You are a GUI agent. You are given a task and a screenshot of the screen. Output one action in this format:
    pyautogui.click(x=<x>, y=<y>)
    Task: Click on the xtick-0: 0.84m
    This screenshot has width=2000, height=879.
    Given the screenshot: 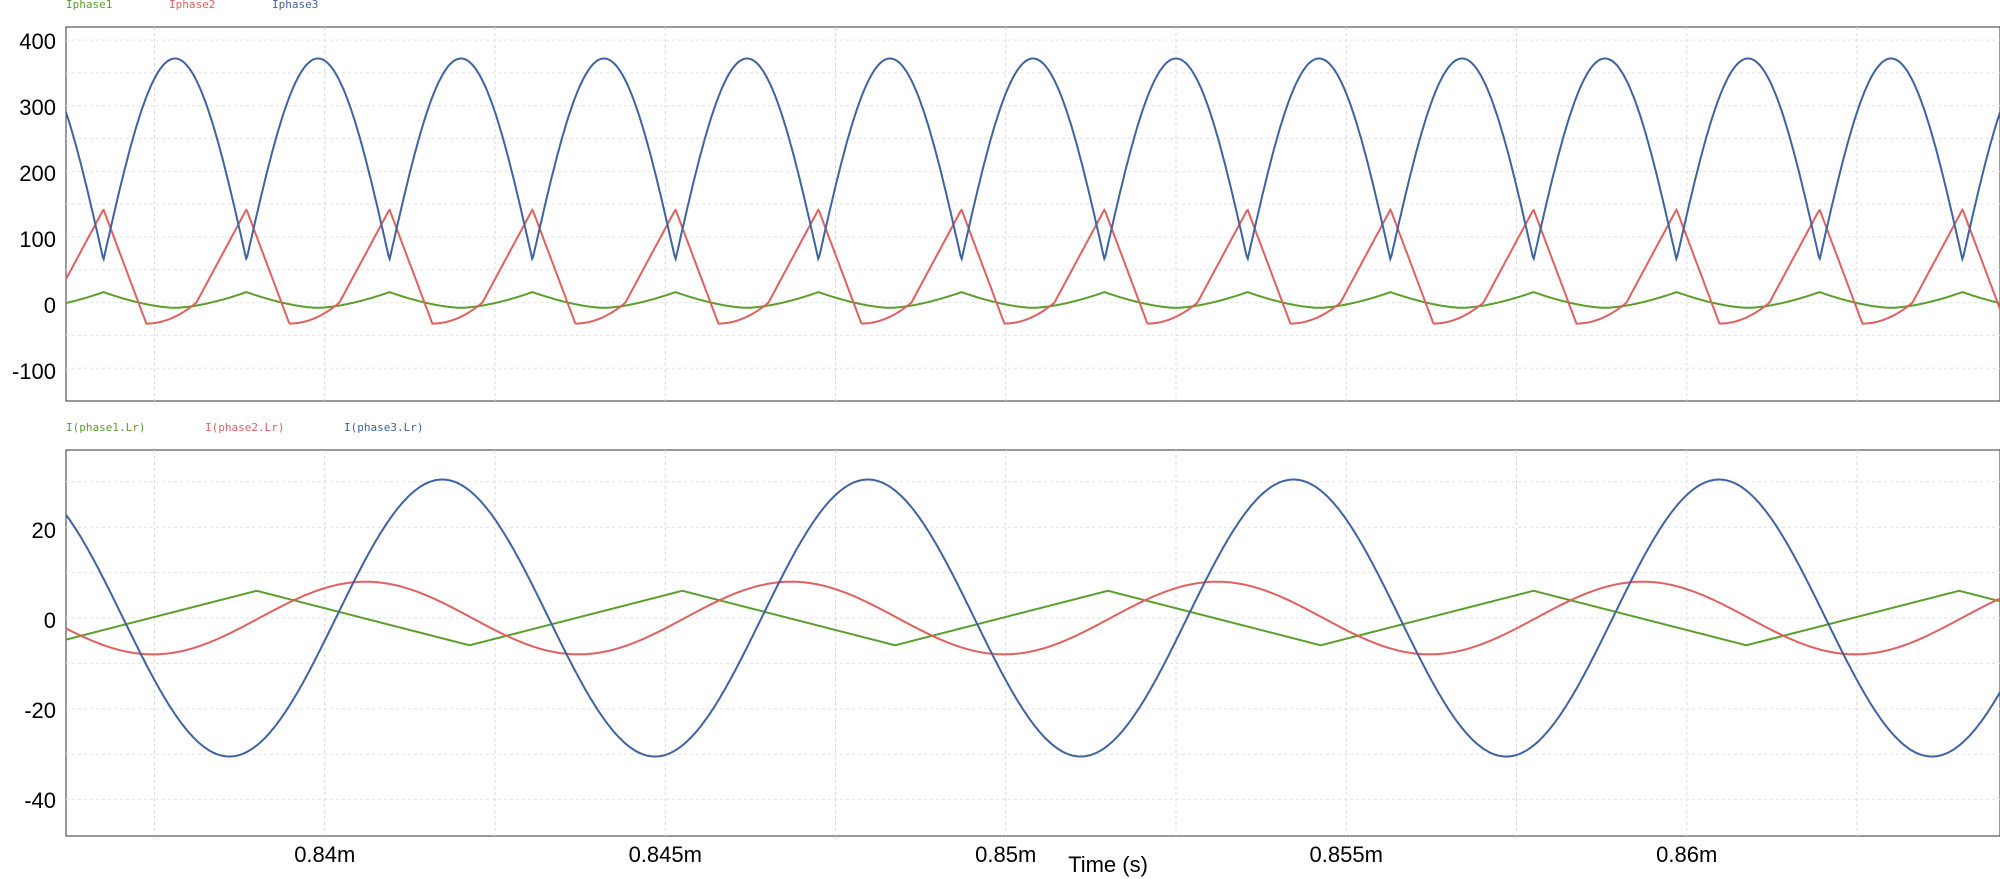 What is the action you would take?
    pyautogui.click(x=324, y=854)
    